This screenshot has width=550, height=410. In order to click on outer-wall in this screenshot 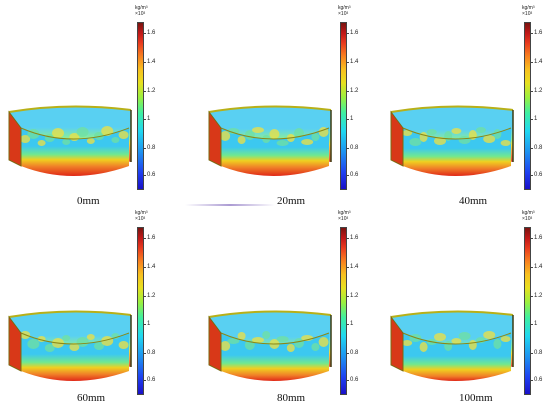, I will do `click(275, 152)`.